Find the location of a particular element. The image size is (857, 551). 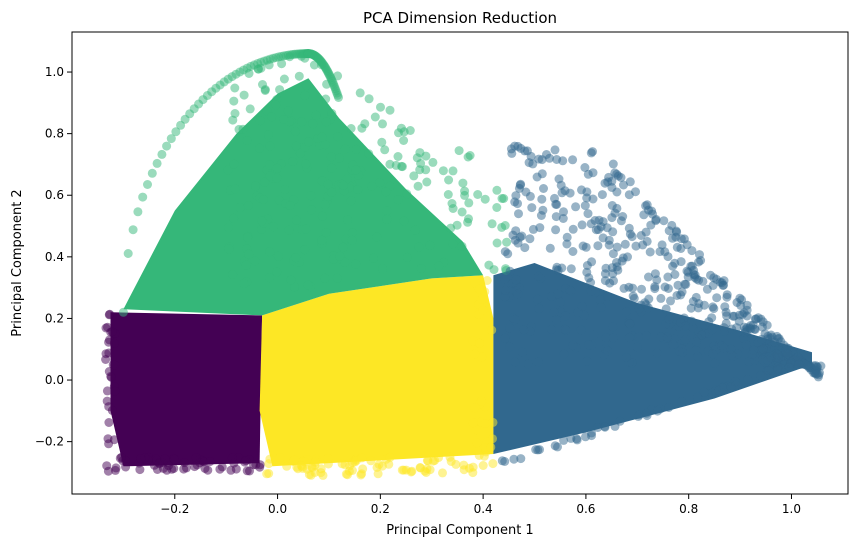

y-tick-label: 0.4 is located at coordinates (54, 257).